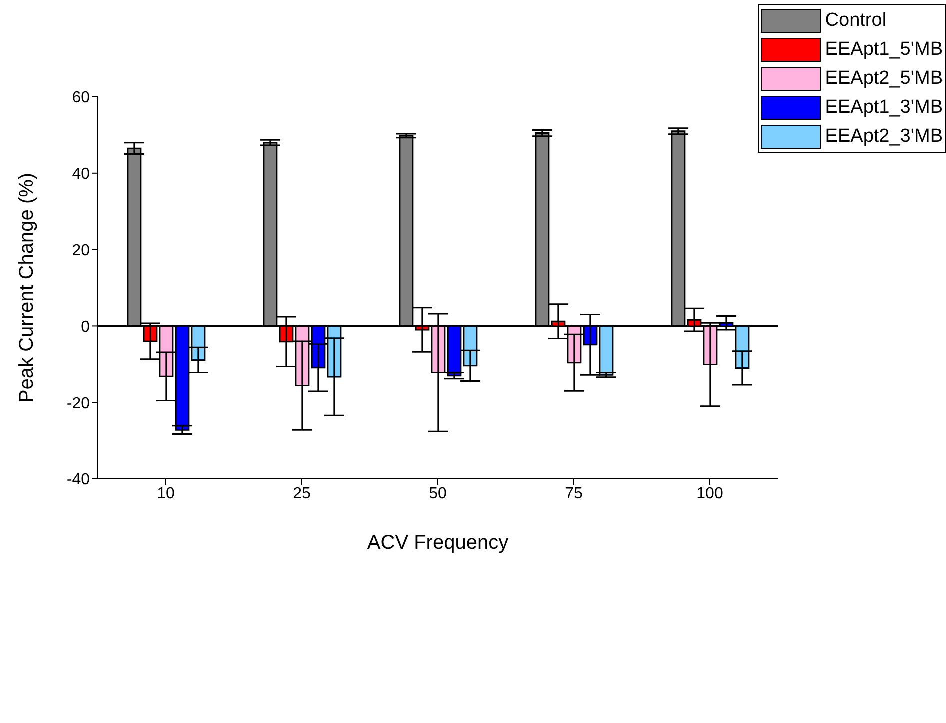 The width and height of the screenshot is (946, 723). What do you see at coordinates (78, 480) in the screenshot?
I see `y-tick-label: -40` at bounding box center [78, 480].